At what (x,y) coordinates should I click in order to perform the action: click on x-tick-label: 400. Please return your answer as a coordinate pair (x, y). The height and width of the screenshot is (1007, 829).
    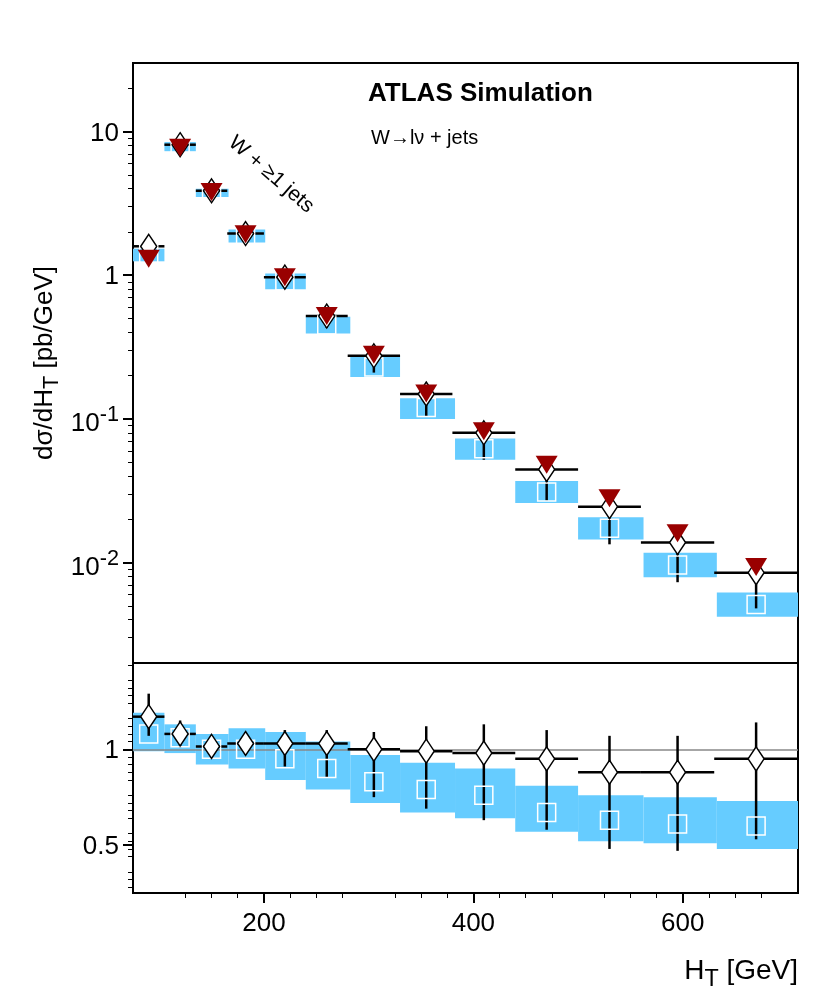
    Looking at the image, I should click on (473, 922).